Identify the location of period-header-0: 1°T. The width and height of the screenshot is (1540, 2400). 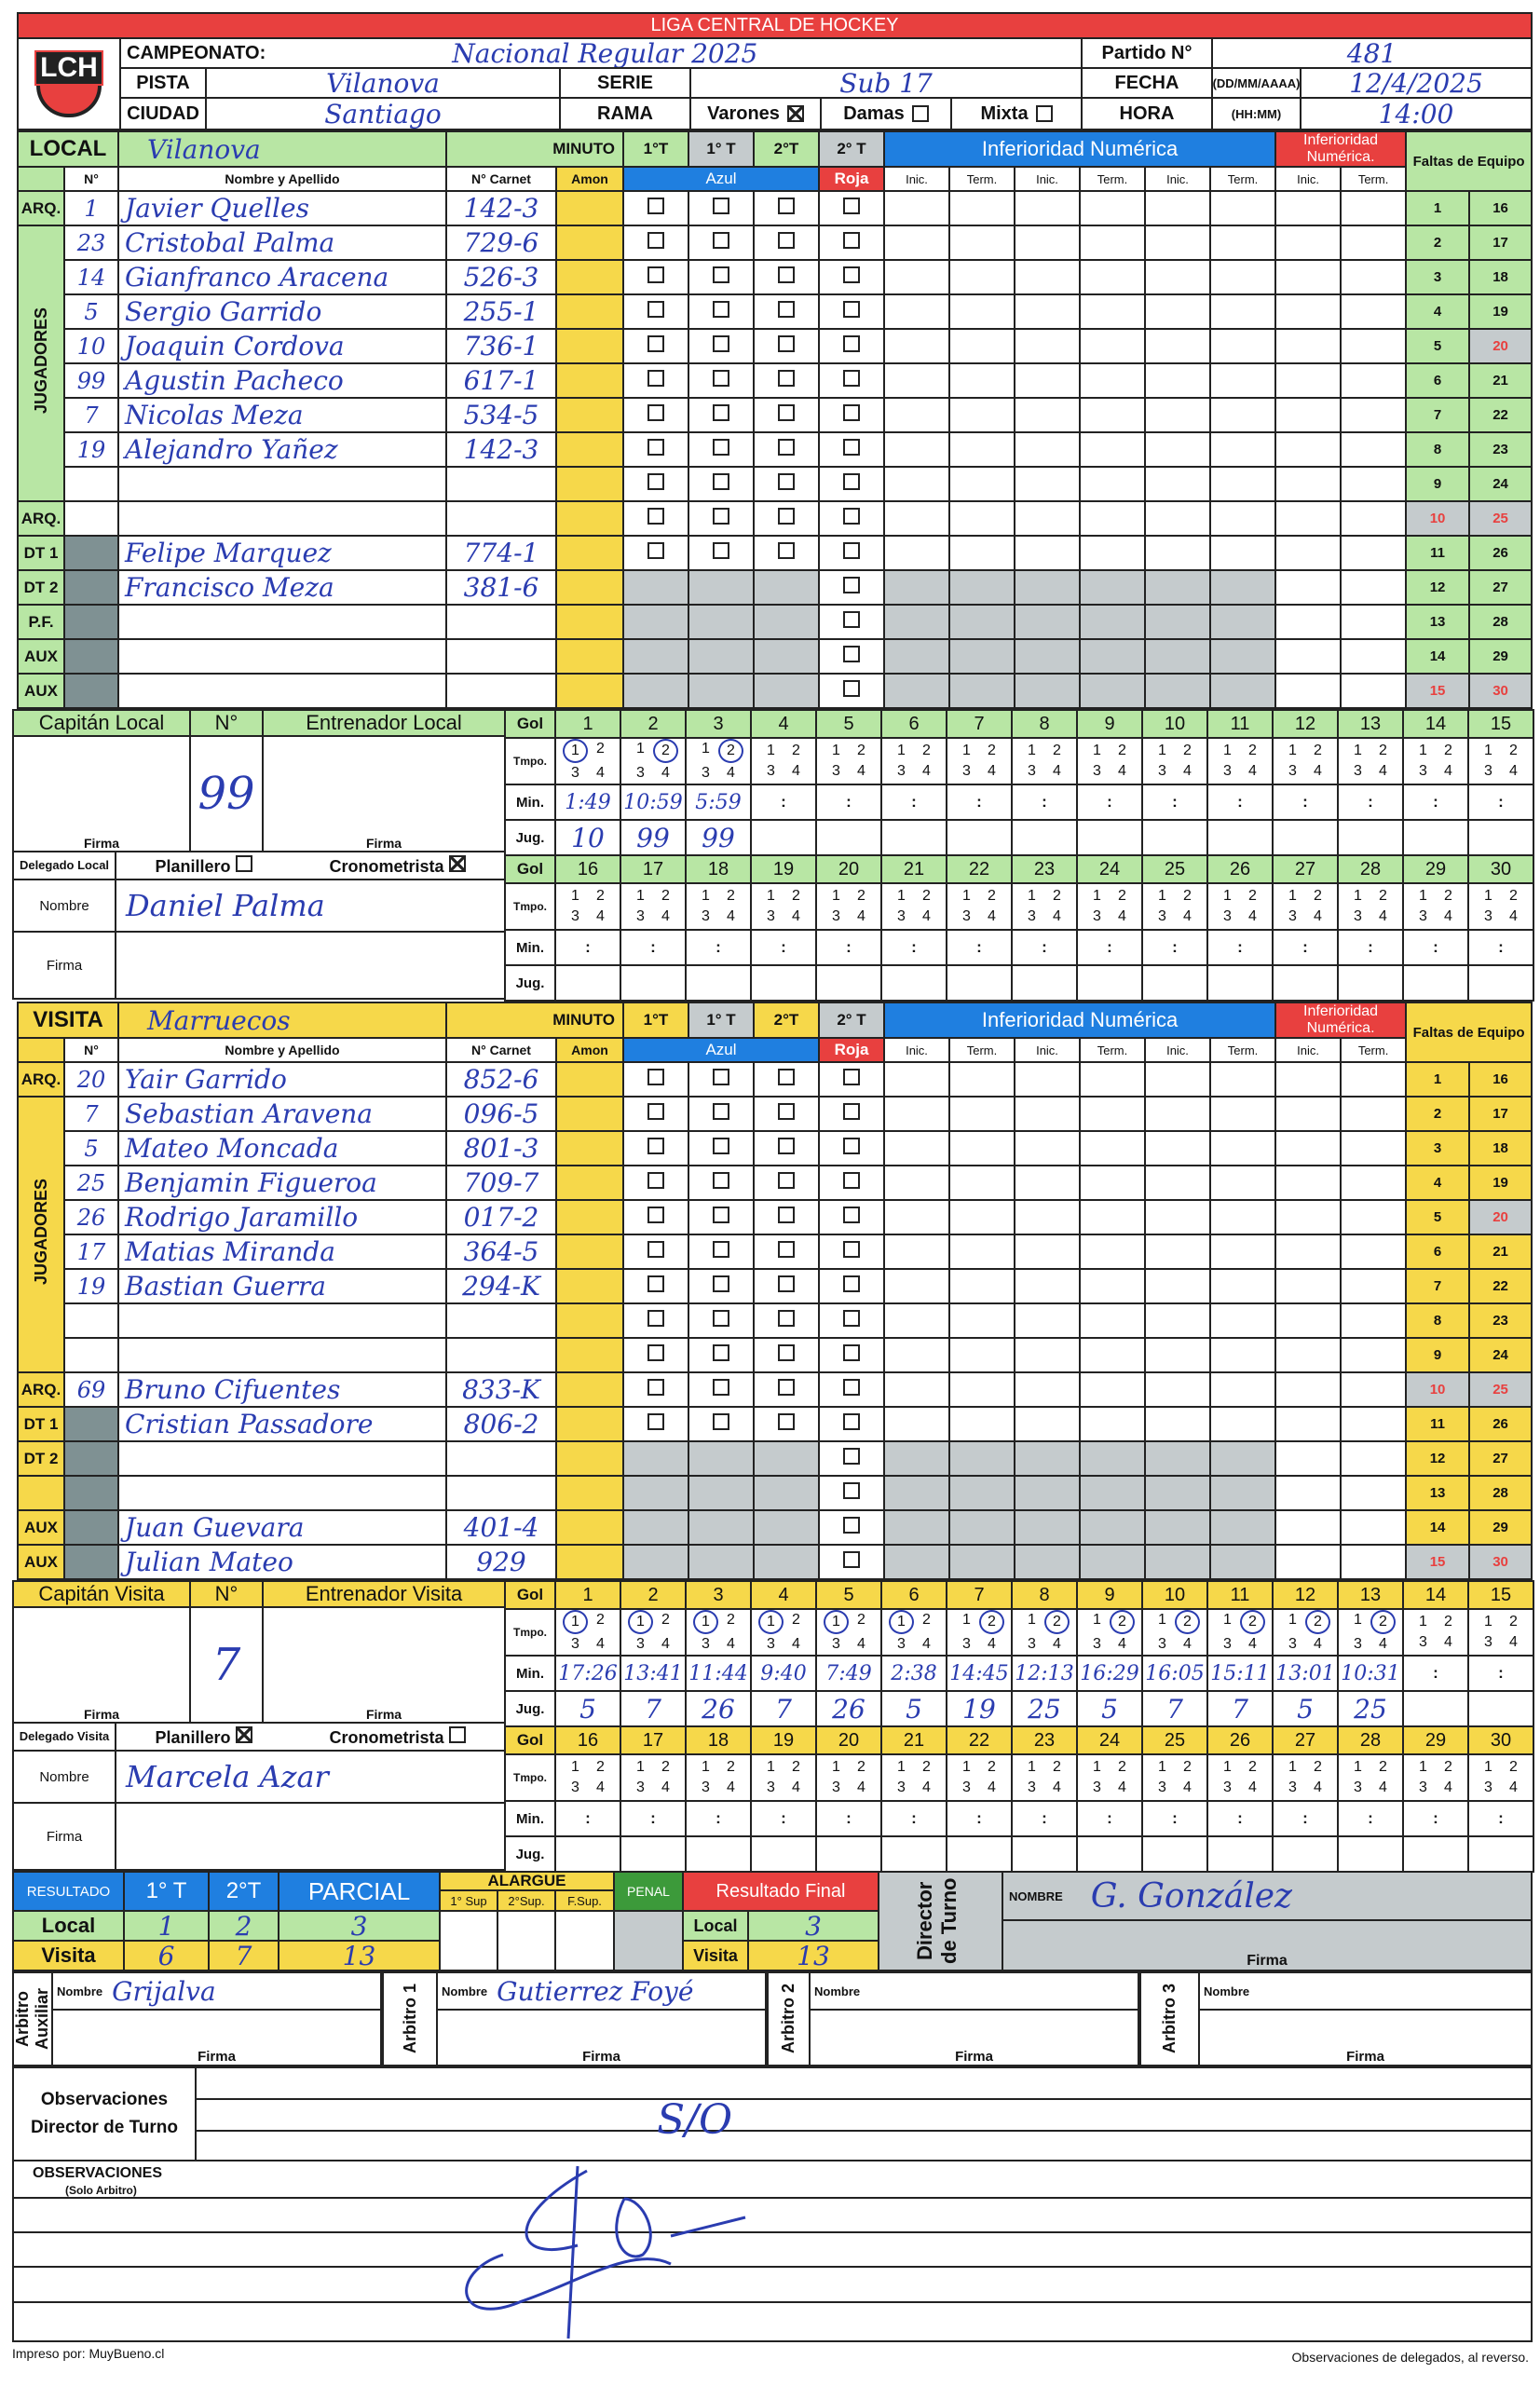
(655, 149).